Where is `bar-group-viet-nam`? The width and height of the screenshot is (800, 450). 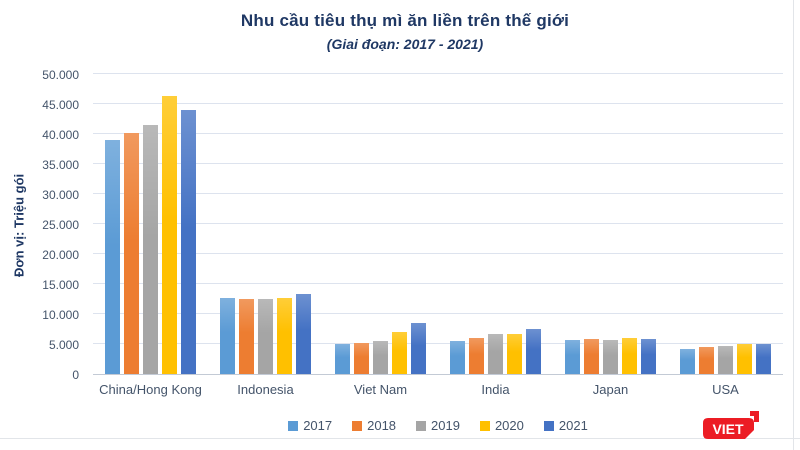
bar-group-viet-nam is located at coordinates (380, 224).